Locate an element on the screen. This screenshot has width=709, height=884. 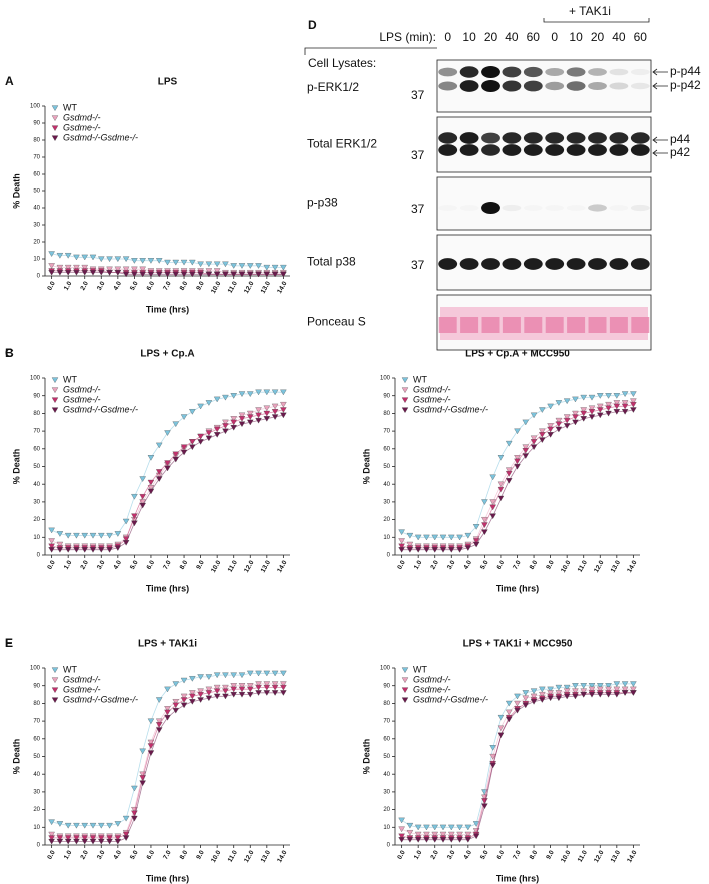
y-tick-label: 90 is located at coordinates (386, 686).